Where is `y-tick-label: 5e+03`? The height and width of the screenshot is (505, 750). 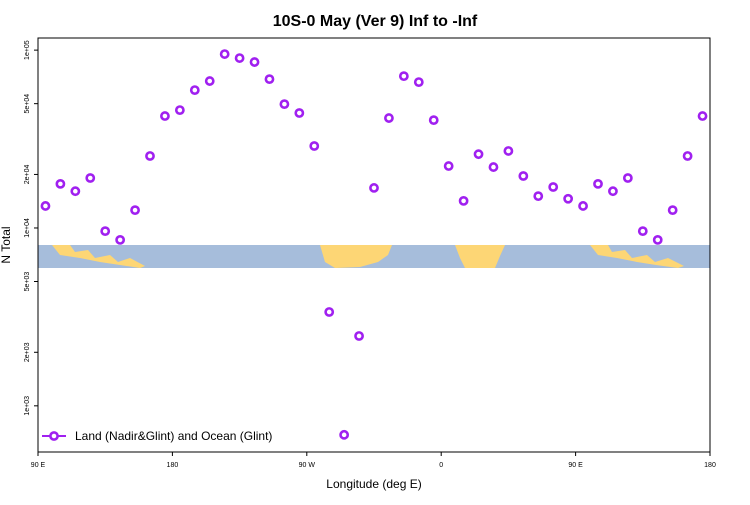
y-tick-label: 5e+03 is located at coordinates (27, 282).